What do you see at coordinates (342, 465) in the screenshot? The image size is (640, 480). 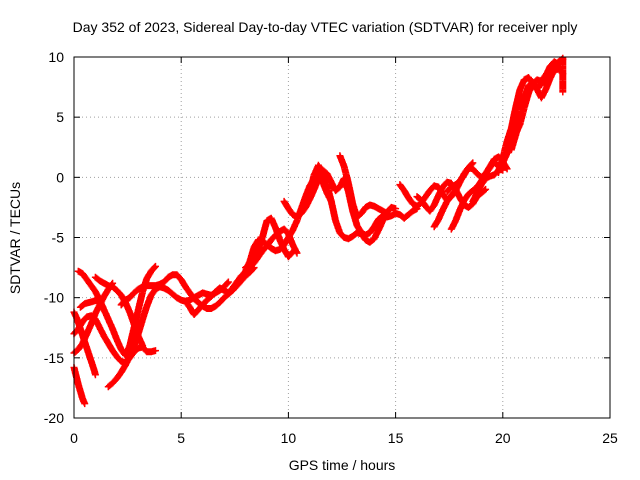 I see `x-axis-label: GPS time / hours` at bounding box center [342, 465].